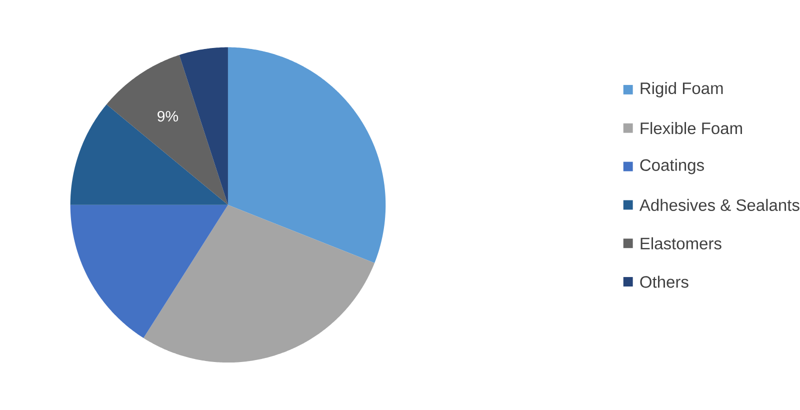 This screenshot has height=410, width=800. Describe the element at coordinates (681, 90) in the screenshot. I see `legend-label: Rigid Foam` at that location.